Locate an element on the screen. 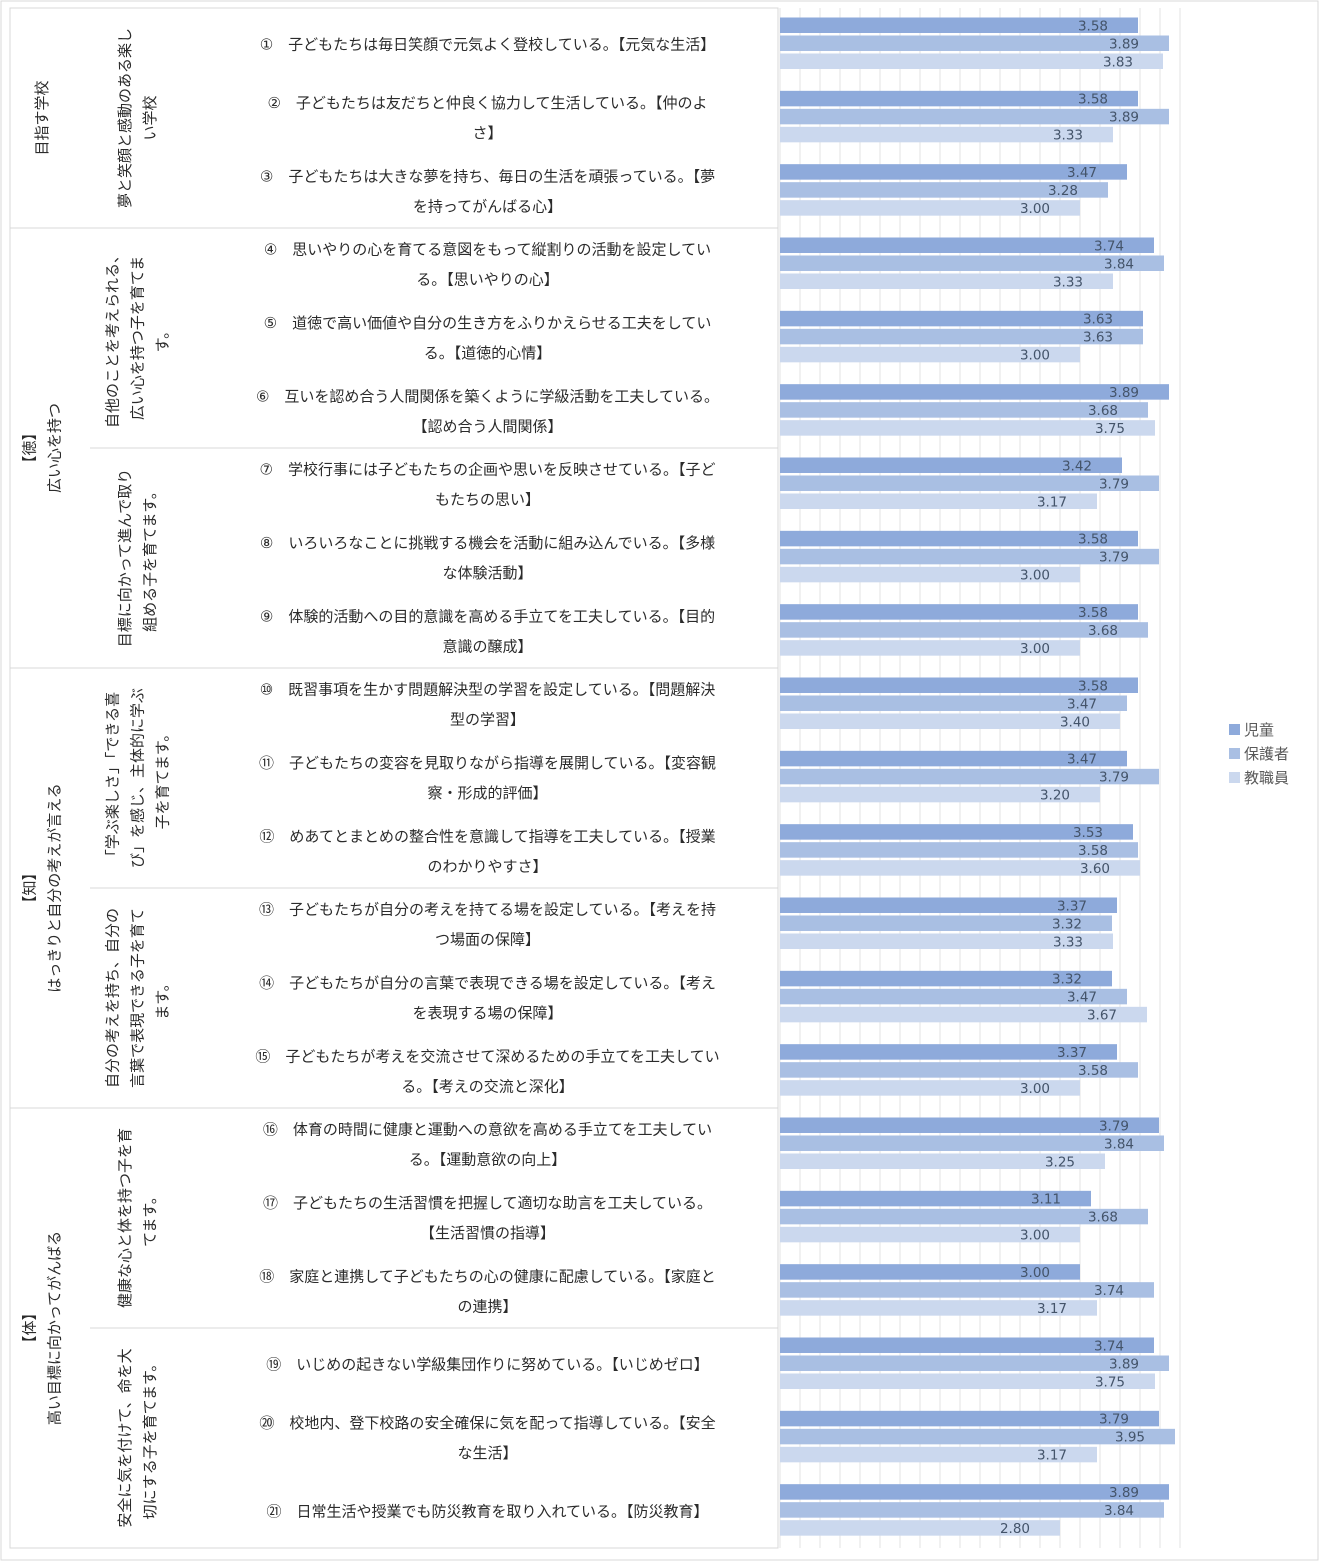 This screenshot has height=1561, width=1319. bar-児童-5 is located at coordinates (961, 318).